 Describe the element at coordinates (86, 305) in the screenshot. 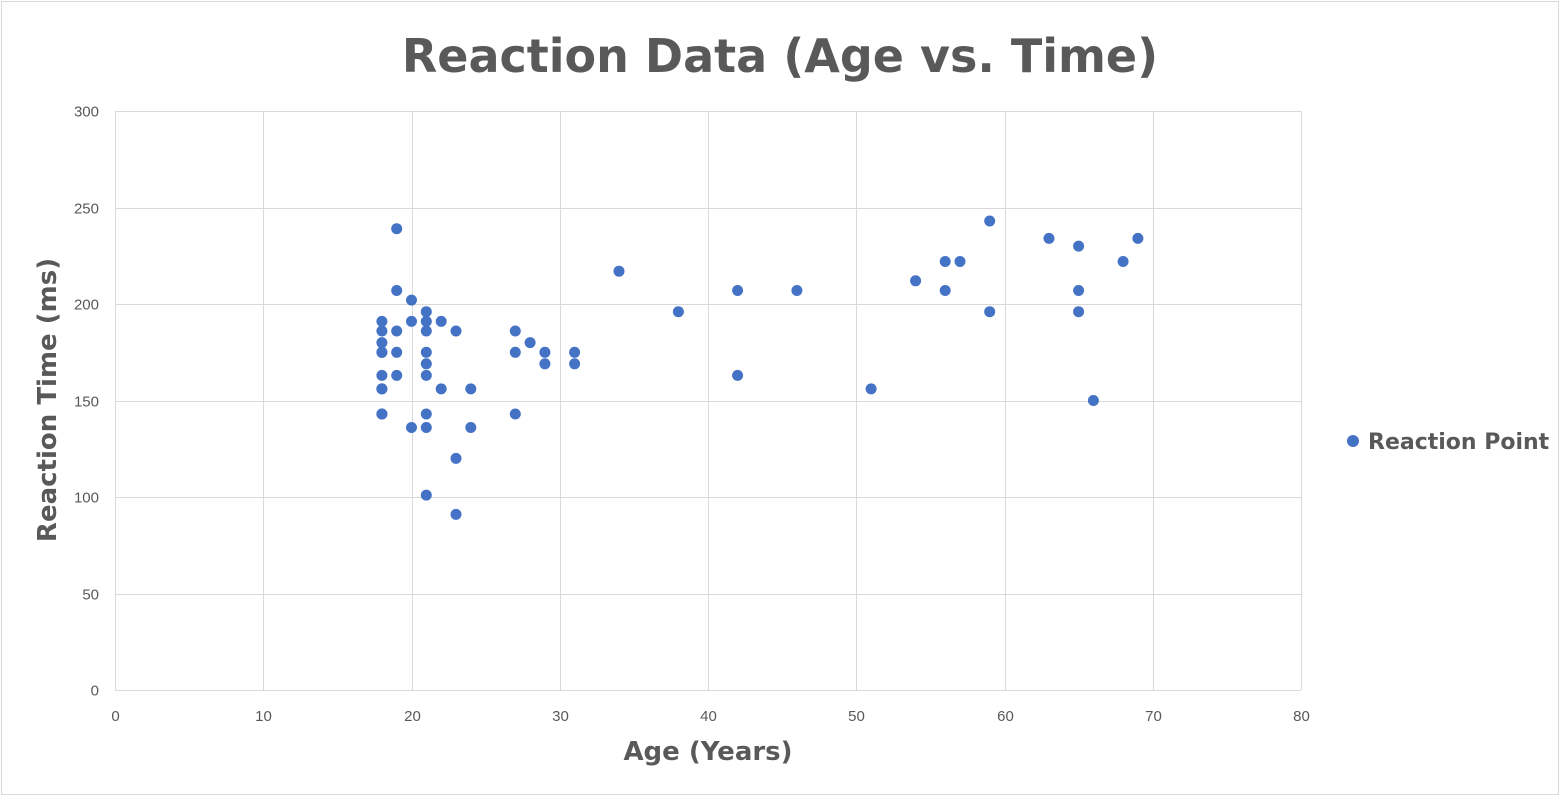

I see `y-tick-label: 200` at that location.